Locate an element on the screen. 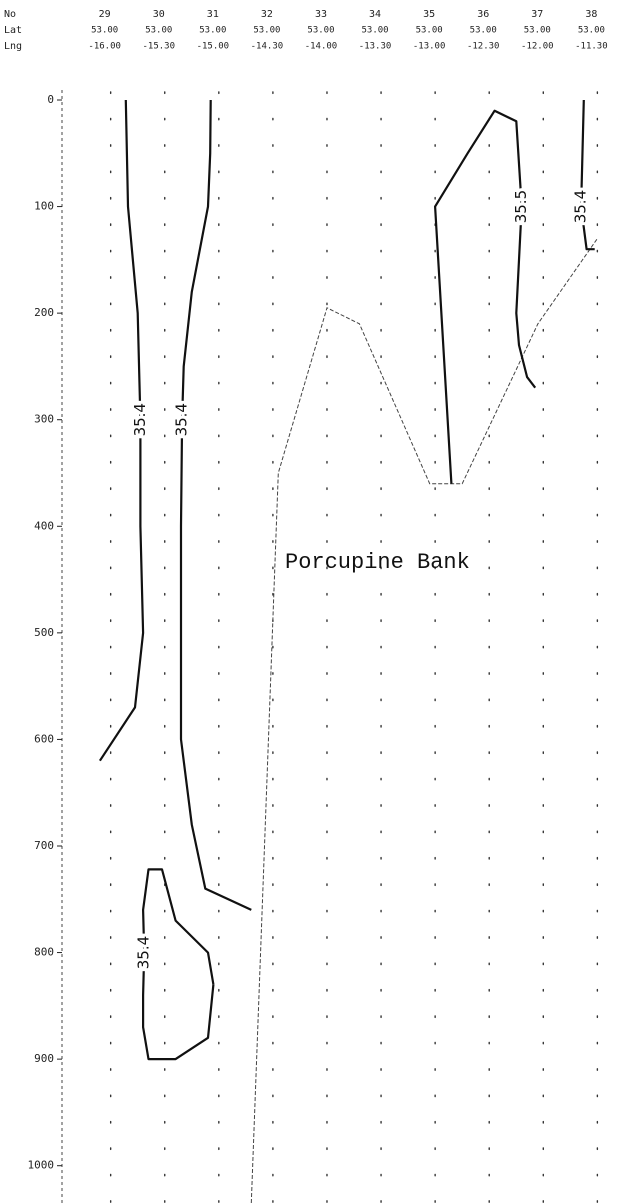 The height and width of the screenshot is (1203, 619). row-label: Lng is located at coordinates (13, 46).